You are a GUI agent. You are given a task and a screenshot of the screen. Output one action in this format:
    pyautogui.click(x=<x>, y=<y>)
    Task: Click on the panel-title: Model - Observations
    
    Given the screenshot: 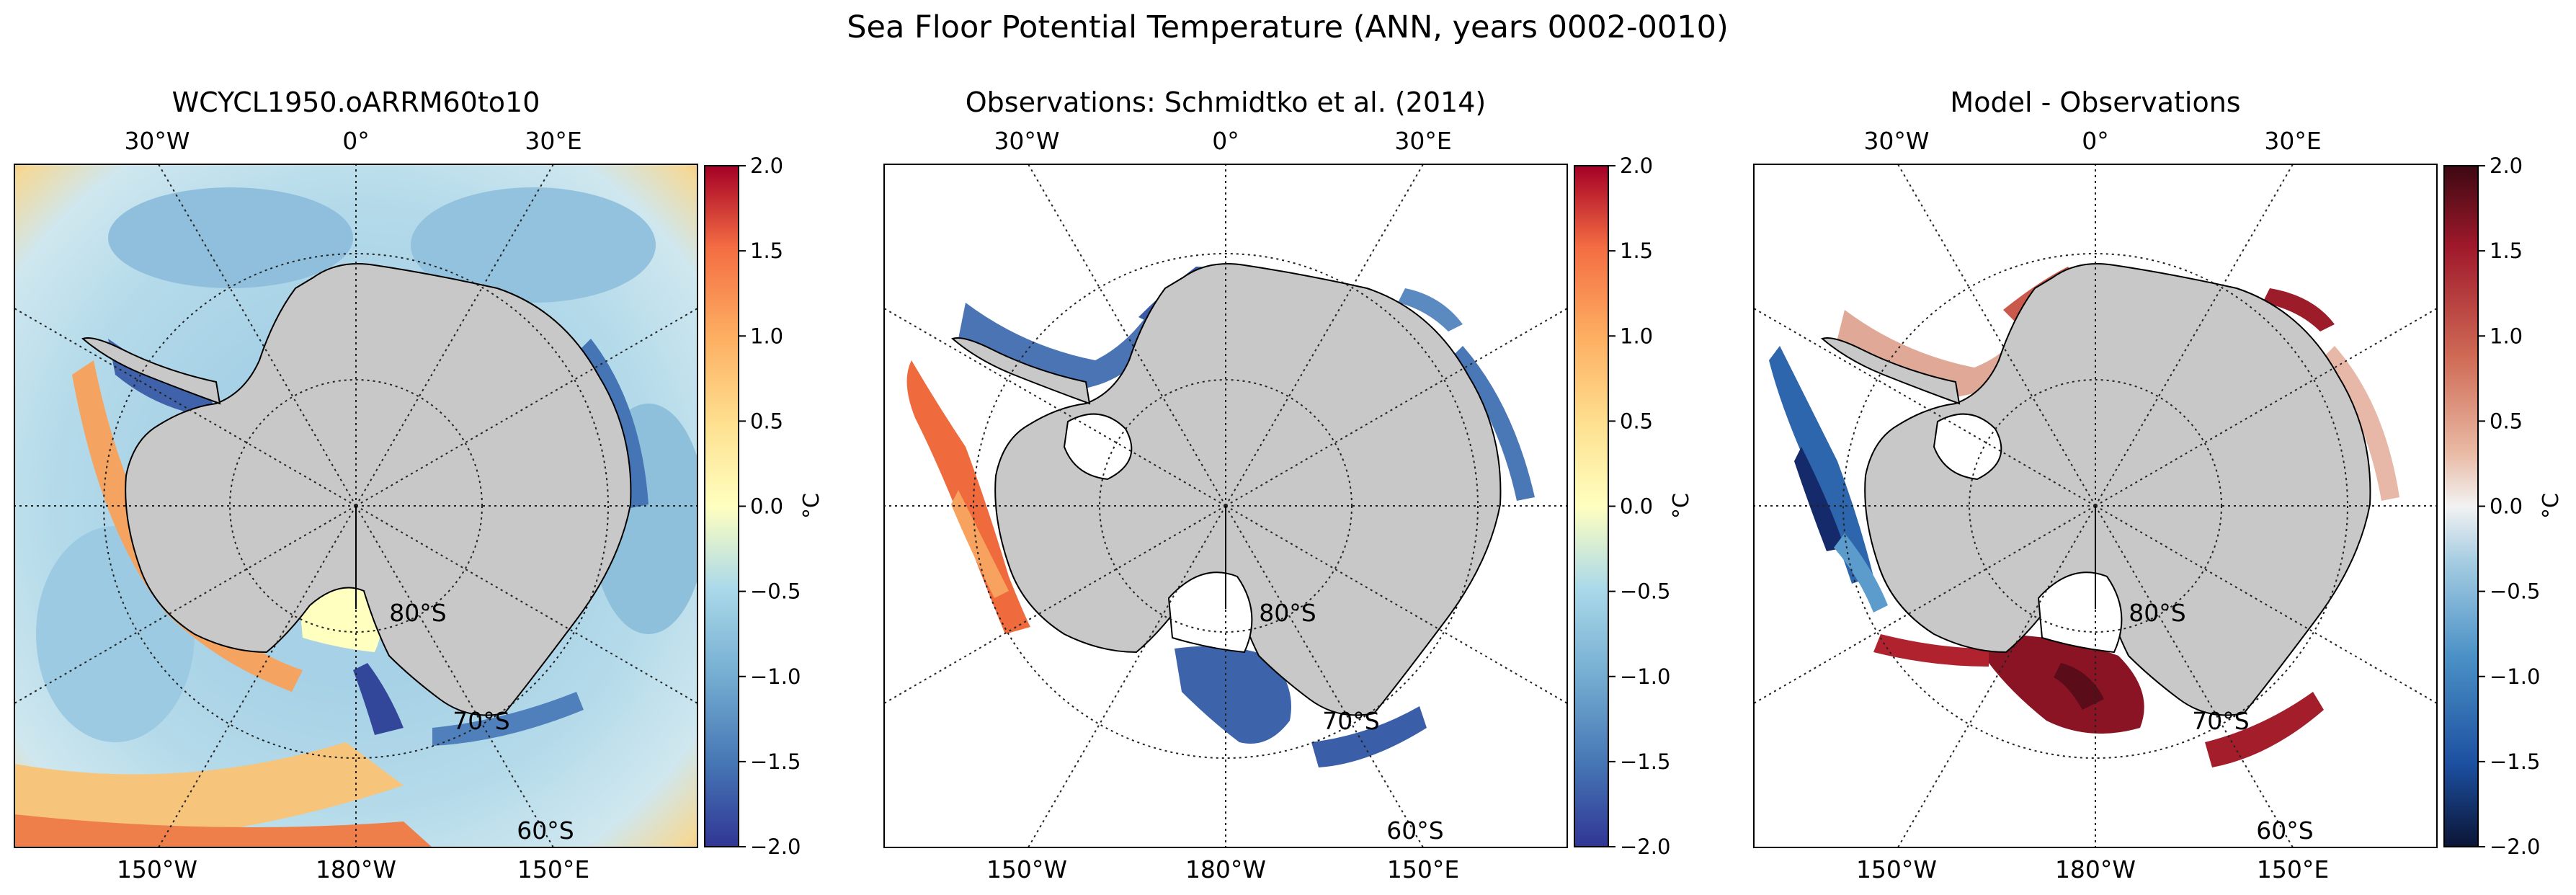 What is the action you would take?
    pyautogui.click(x=2095, y=102)
    